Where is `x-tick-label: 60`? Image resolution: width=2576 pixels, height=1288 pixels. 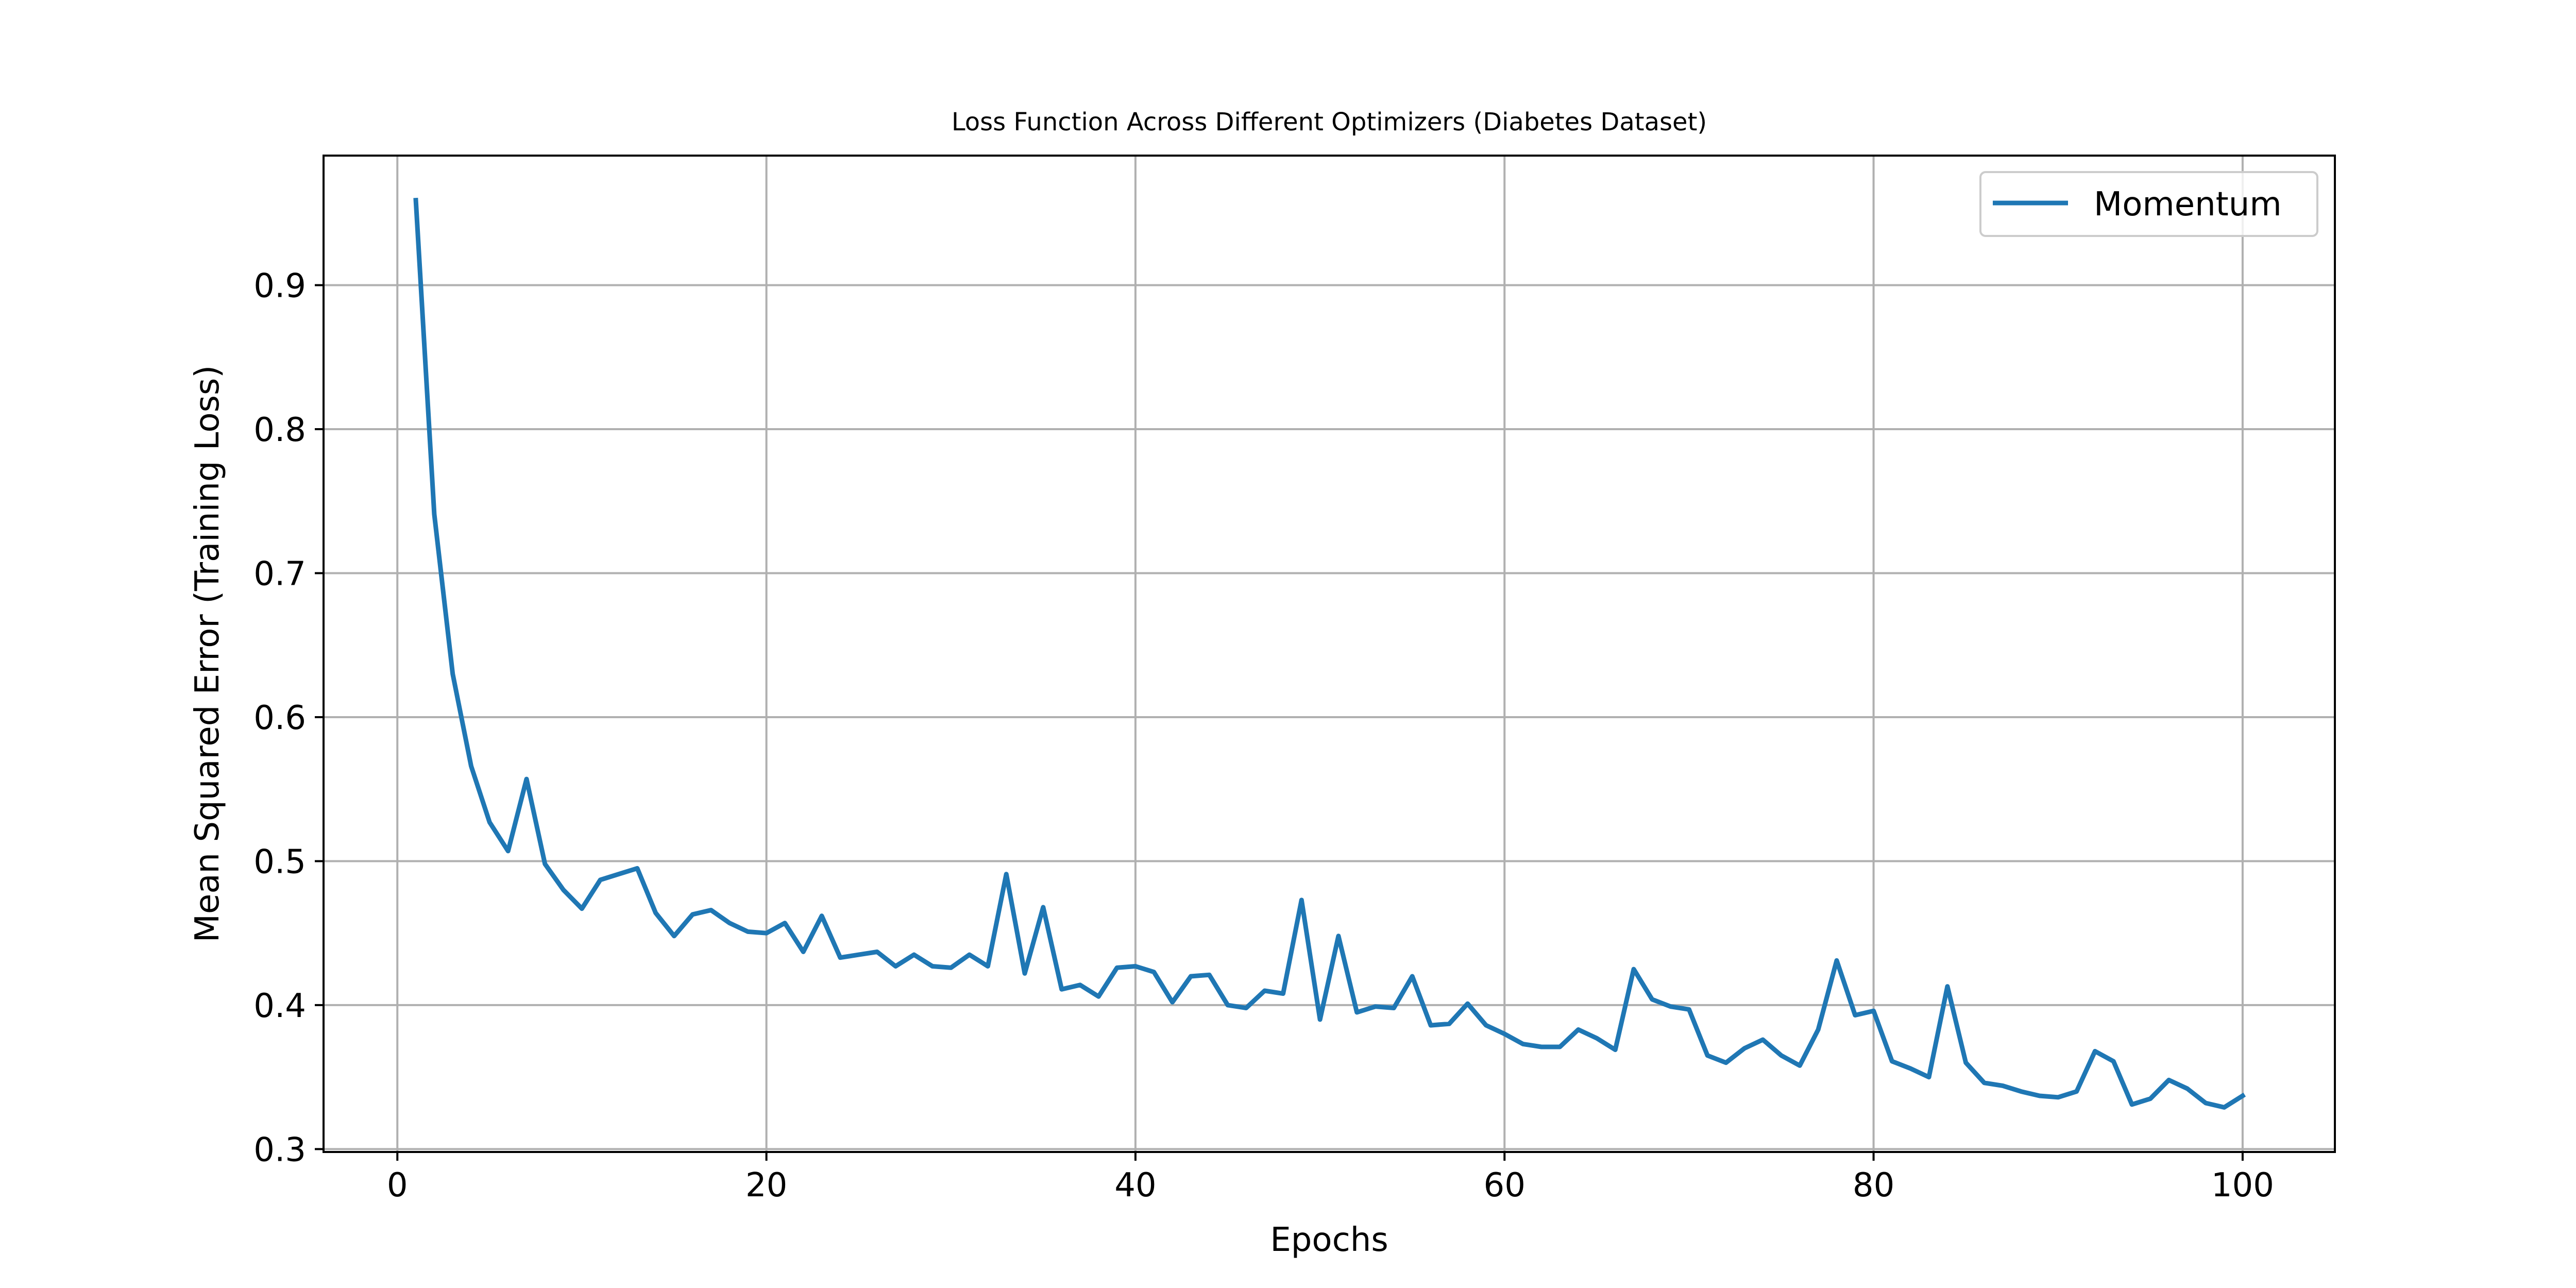 x-tick-label: 60 is located at coordinates (1505, 1185).